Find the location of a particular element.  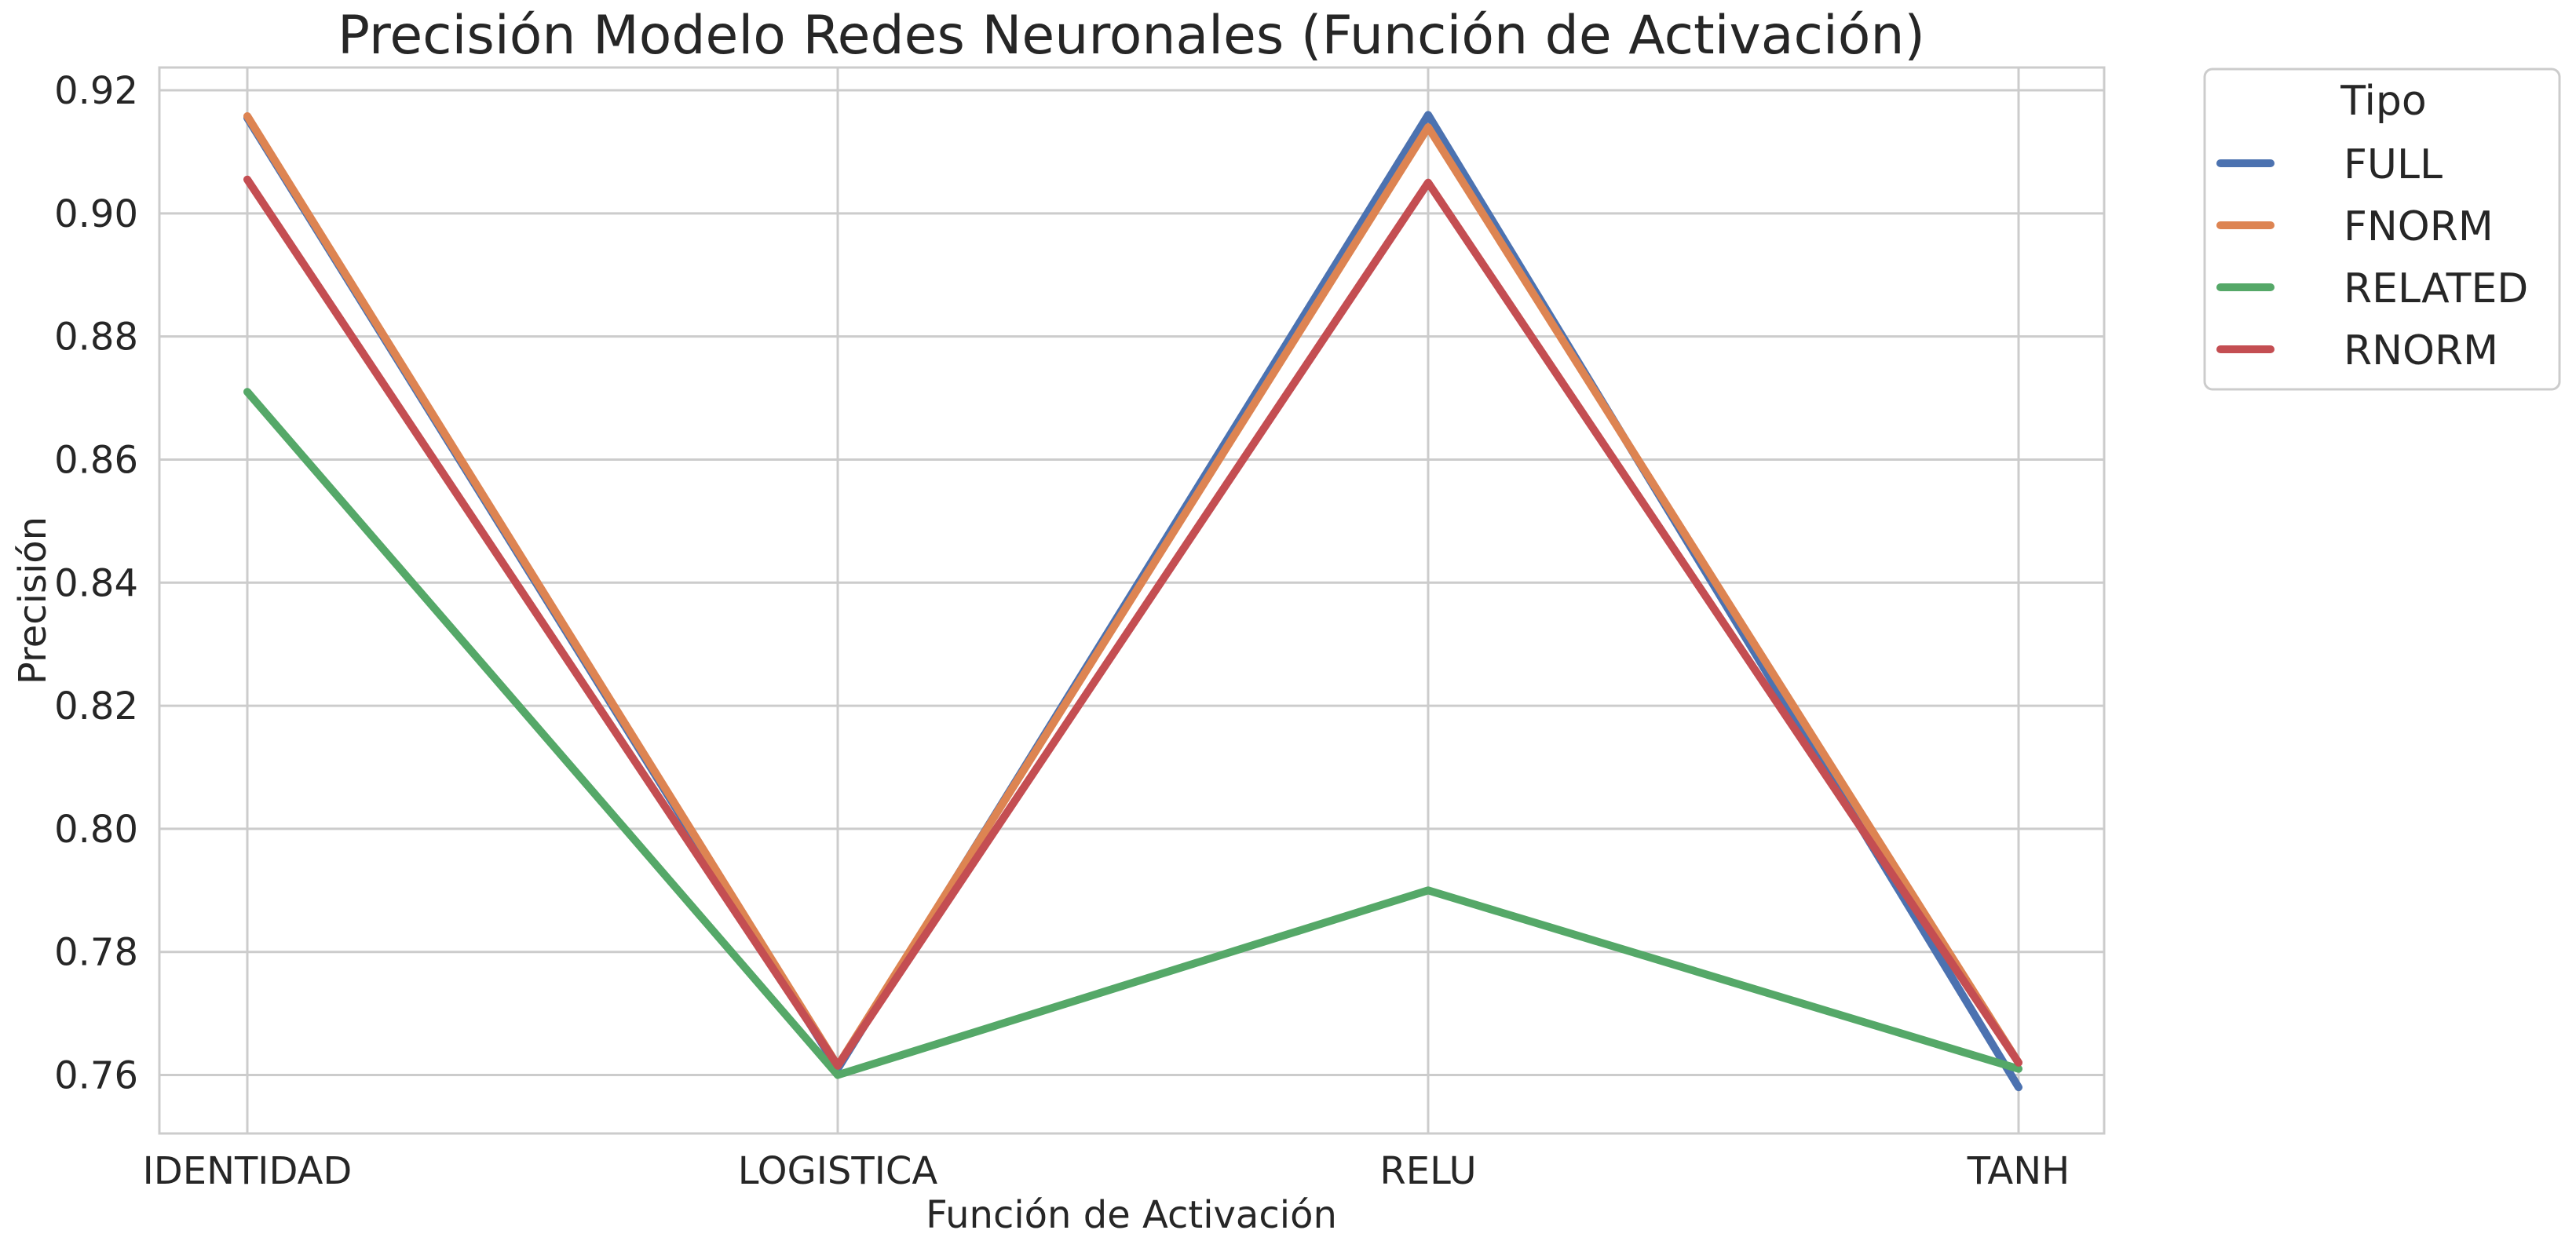

y-tick-labels: 0.76 0.78 0.80 0.82 0.84 0.86 0.88 0.90 0.92 is located at coordinates (96, 583).